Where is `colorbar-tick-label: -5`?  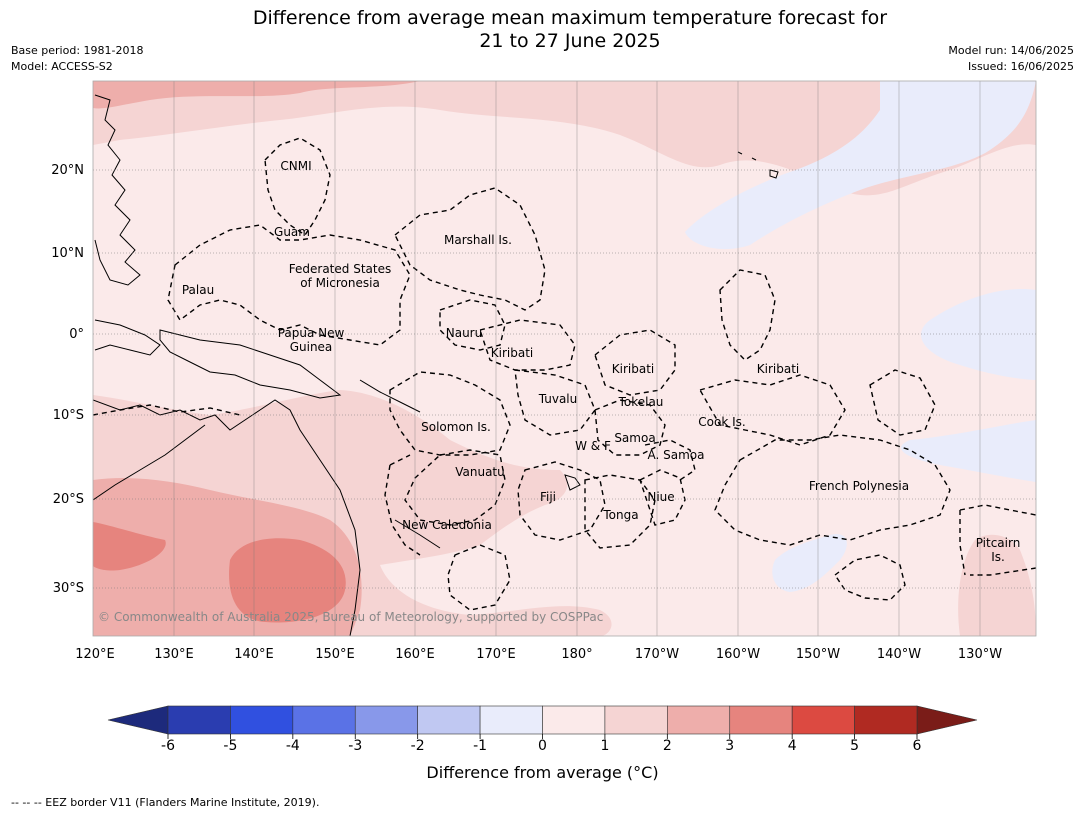
colorbar-tick-label: -5 is located at coordinates (230, 746).